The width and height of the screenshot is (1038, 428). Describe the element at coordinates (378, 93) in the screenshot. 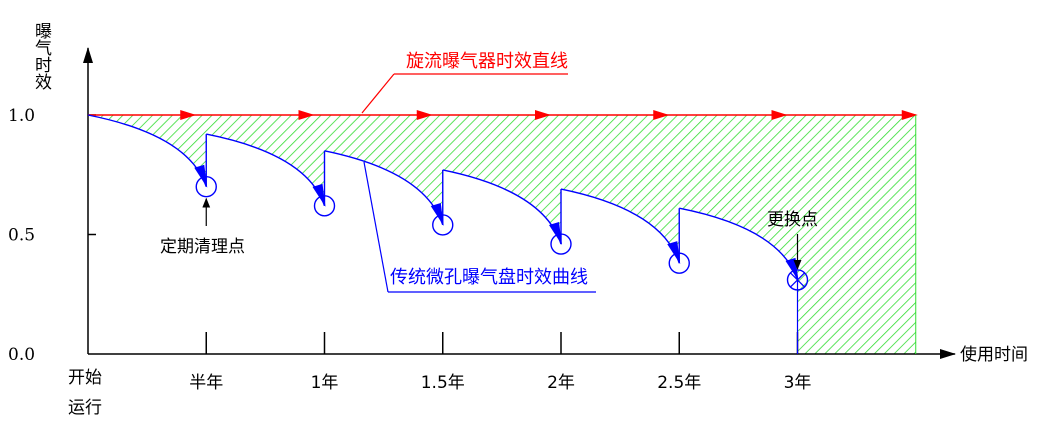

I see `annotation-red-leader-diag` at that location.